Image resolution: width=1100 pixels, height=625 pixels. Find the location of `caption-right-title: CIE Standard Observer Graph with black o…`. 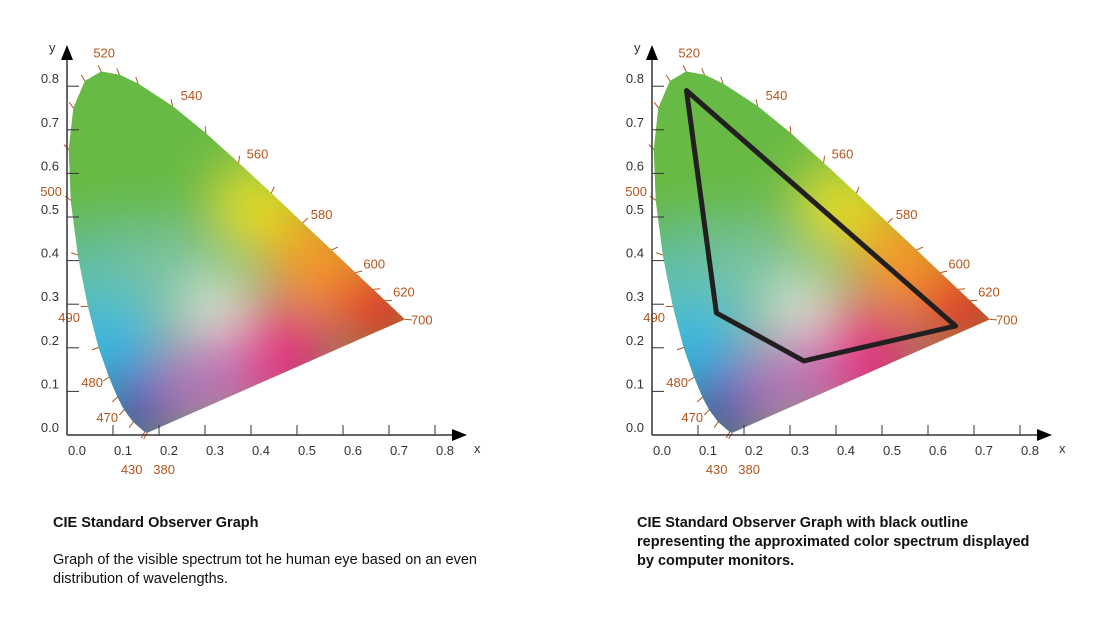

caption-right-title: CIE Standard Observer Graph with black o… is located at coordinates (833, 542).